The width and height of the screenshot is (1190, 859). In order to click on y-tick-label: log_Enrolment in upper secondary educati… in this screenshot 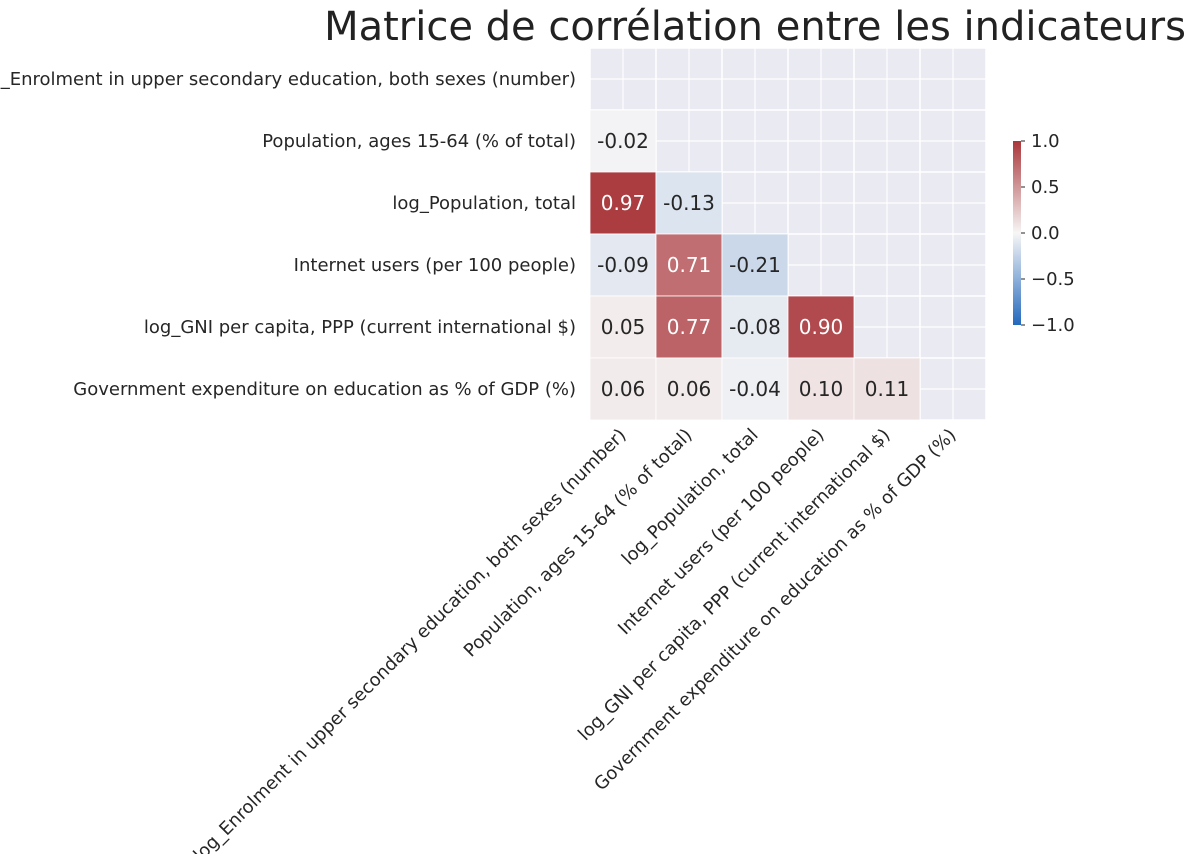, I will do `click(288, 79)`.